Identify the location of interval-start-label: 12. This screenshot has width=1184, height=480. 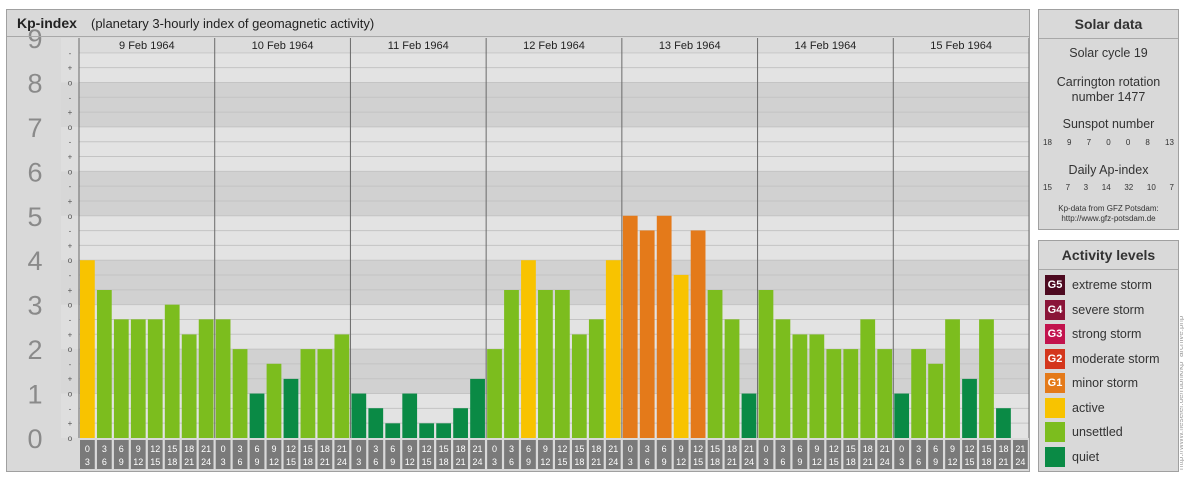
(834, 449).